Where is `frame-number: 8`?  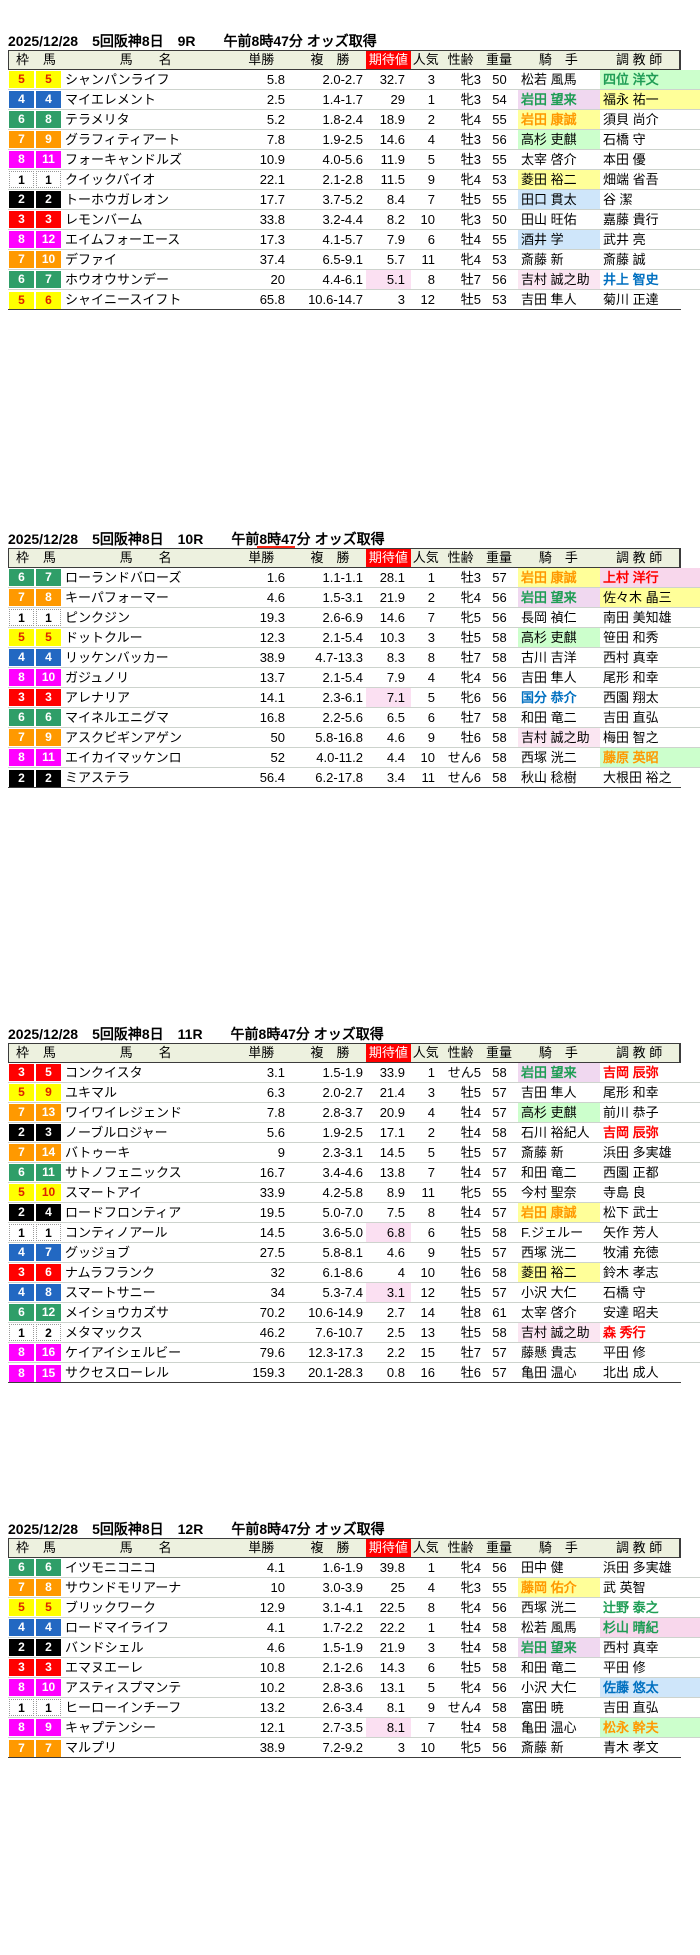
frame-number: 8 is located at coordinates (21, 1352).